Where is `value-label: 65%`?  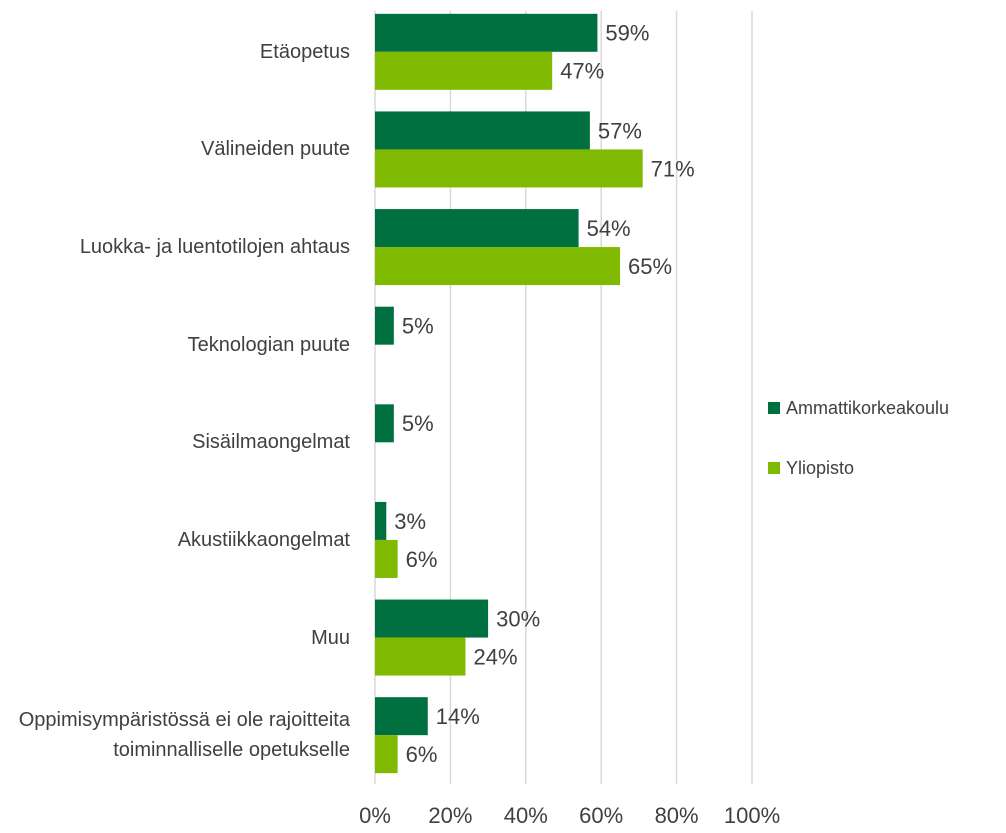 value-label: 65% is located at coordinates (650, 266).